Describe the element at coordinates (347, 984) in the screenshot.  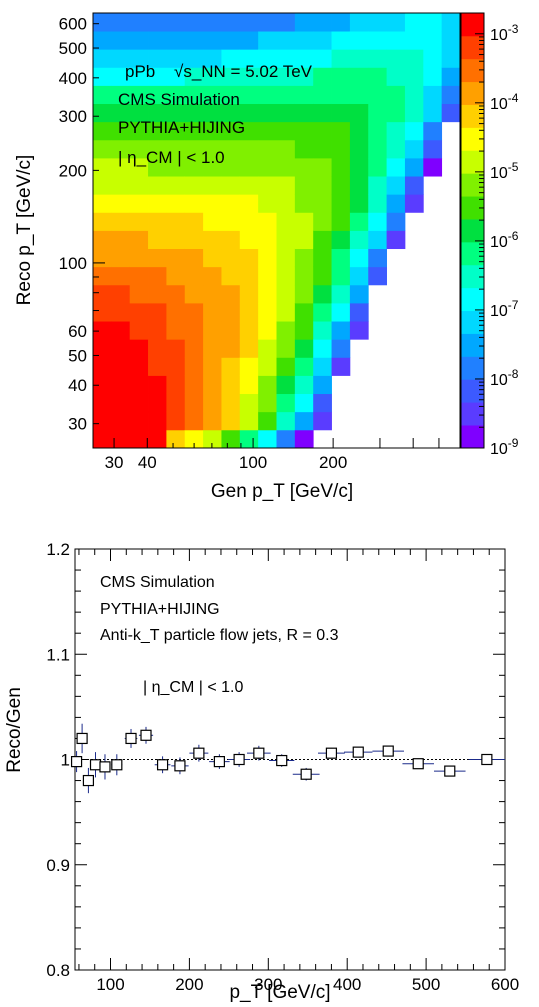
I see `x-tick-label: 400` at that location.